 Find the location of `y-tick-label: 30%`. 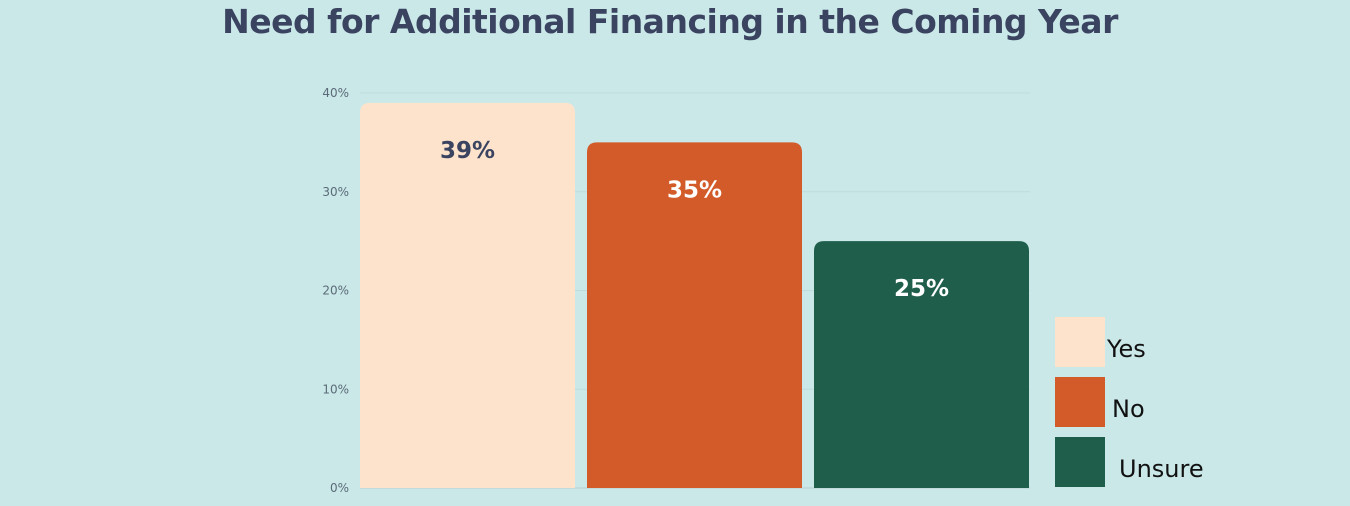

y-tick-label: 30% is located at coordinates (335, 192).